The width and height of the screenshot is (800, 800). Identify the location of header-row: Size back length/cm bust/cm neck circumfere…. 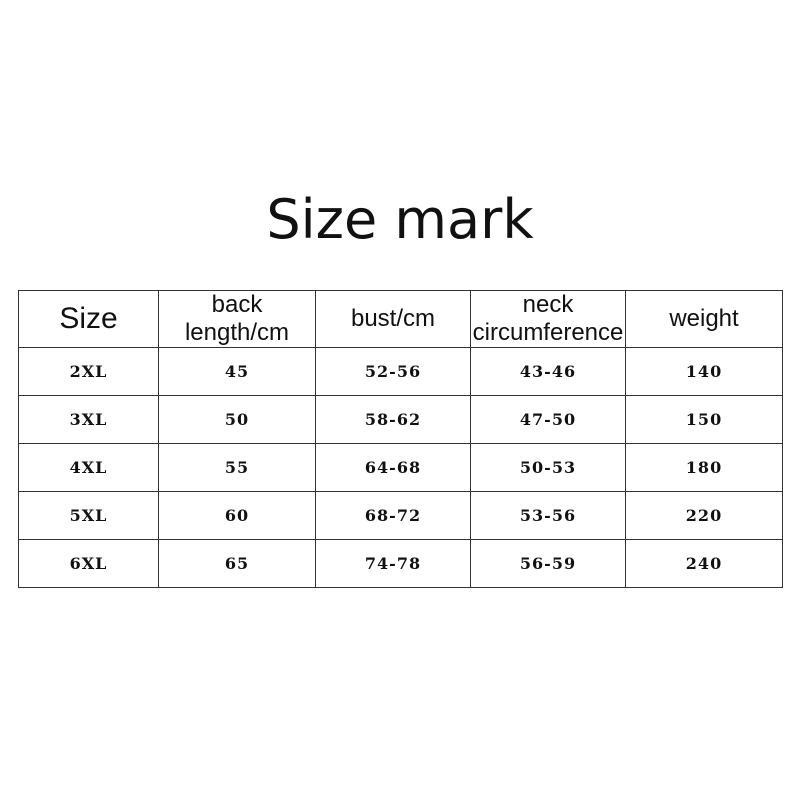
(400, 319).